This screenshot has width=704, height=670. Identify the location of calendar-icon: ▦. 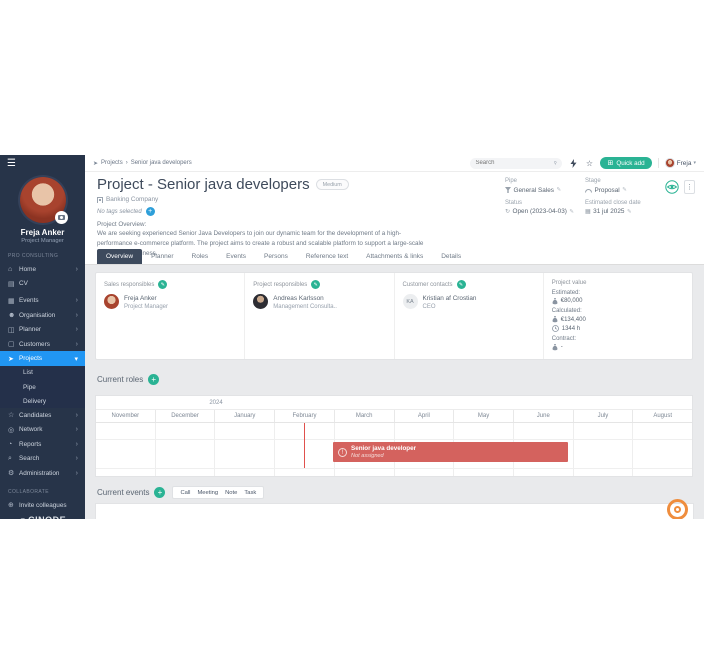
(588, 212).